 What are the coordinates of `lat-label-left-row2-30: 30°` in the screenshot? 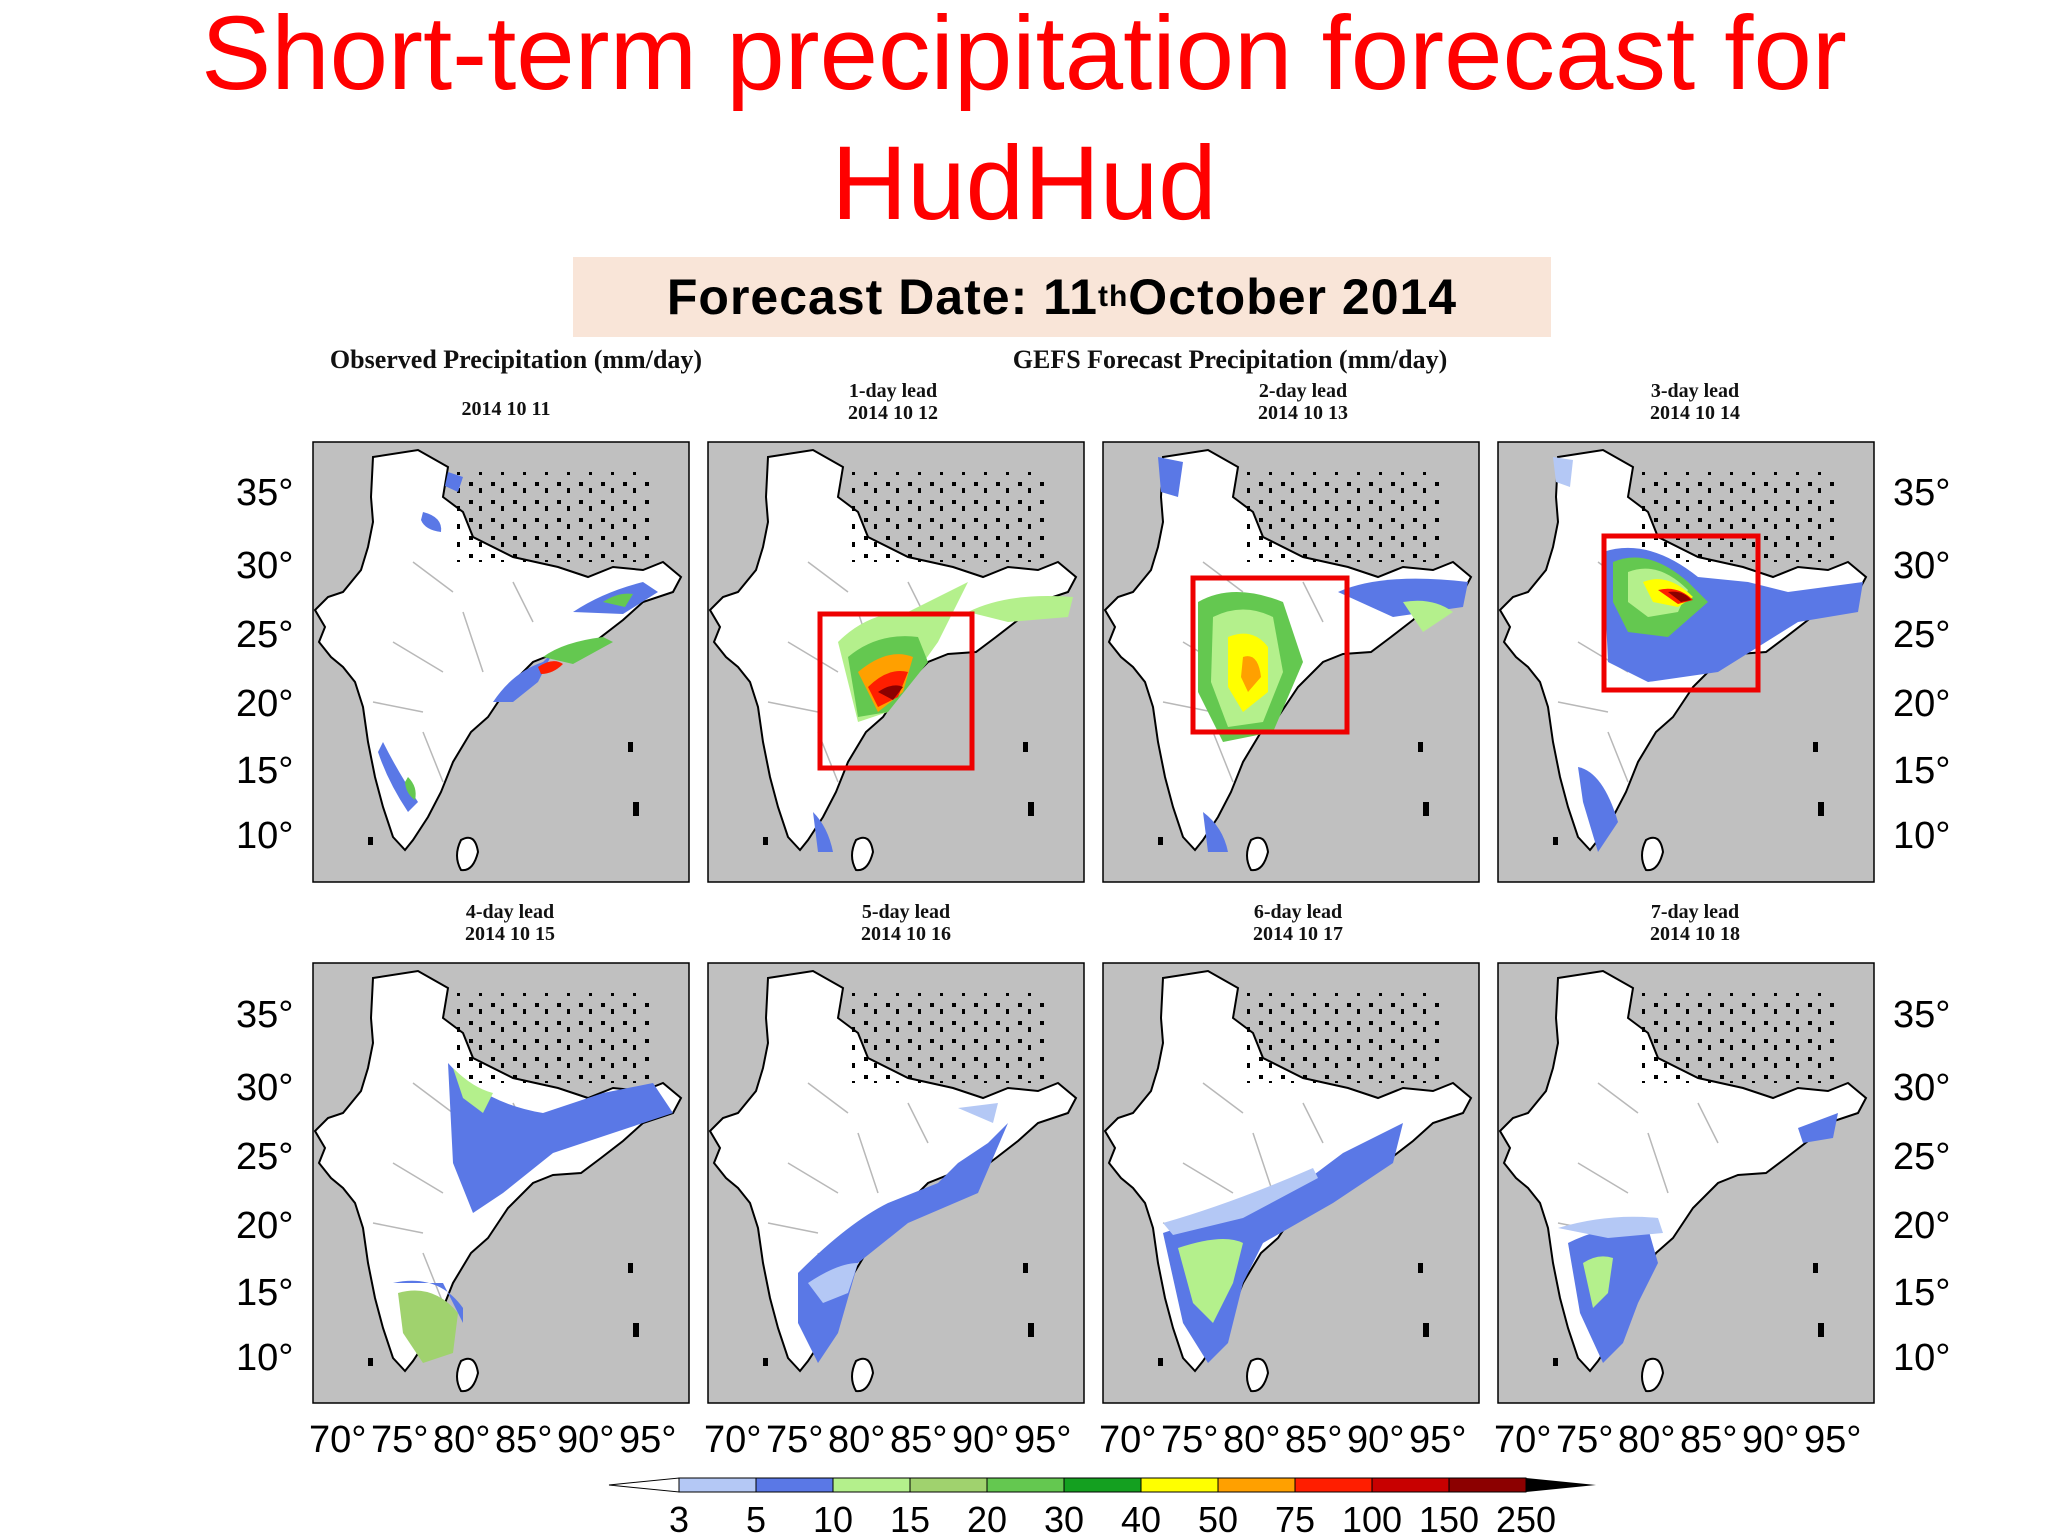 It's located at (264, 1088).